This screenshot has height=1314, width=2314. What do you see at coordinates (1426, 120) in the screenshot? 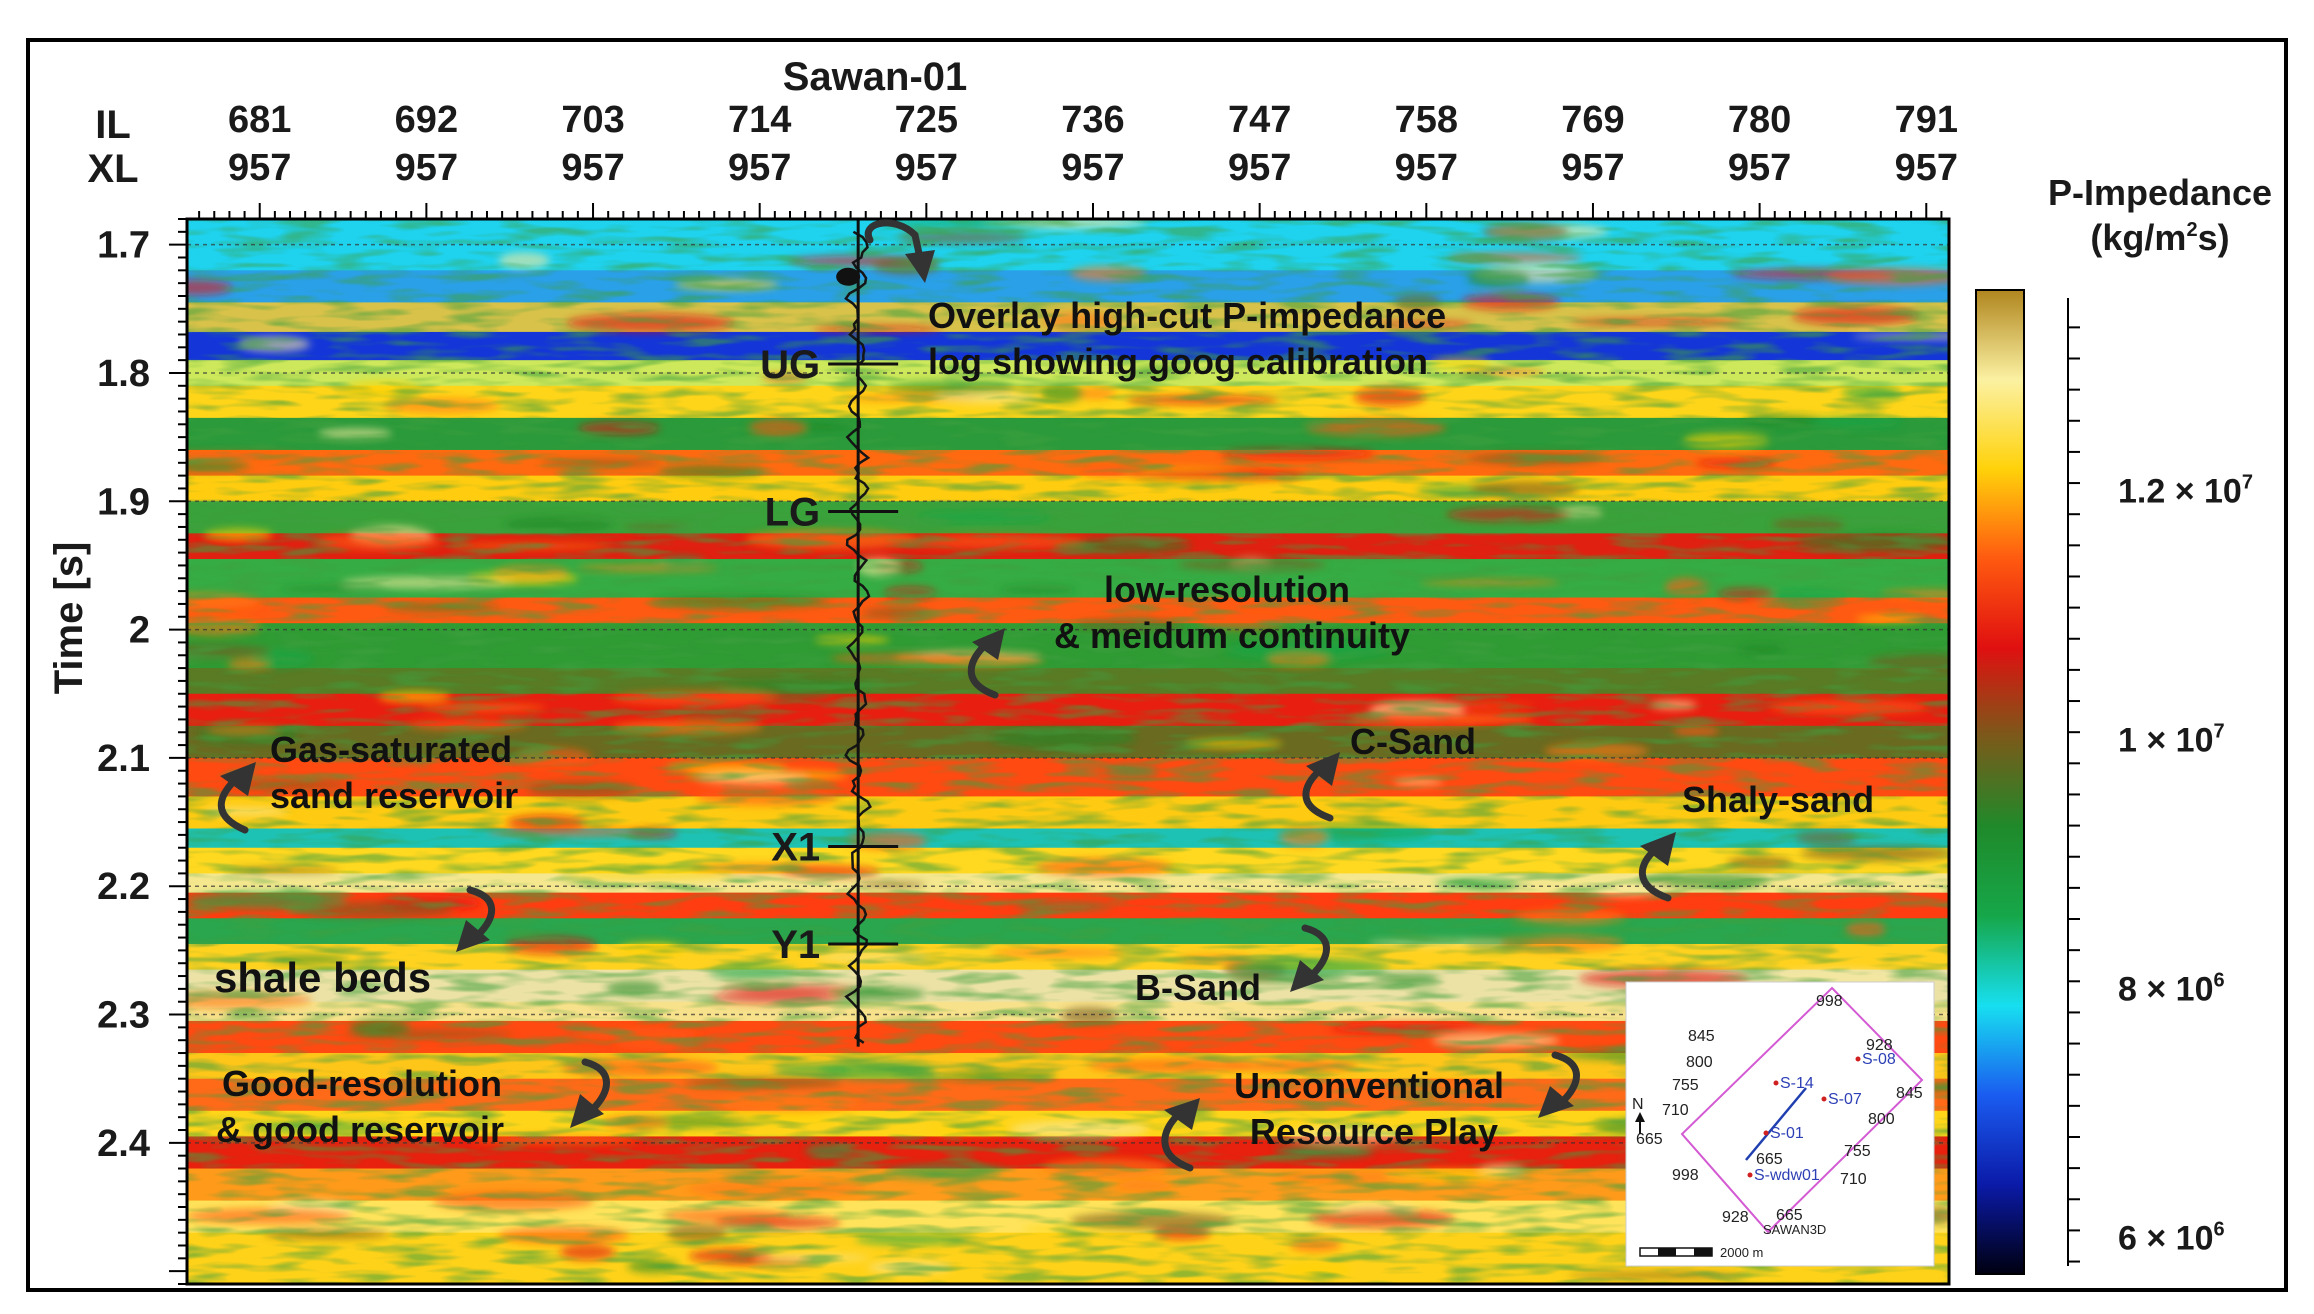
I see `inline-tick-label: 758` at bounding box center [1426, 120].